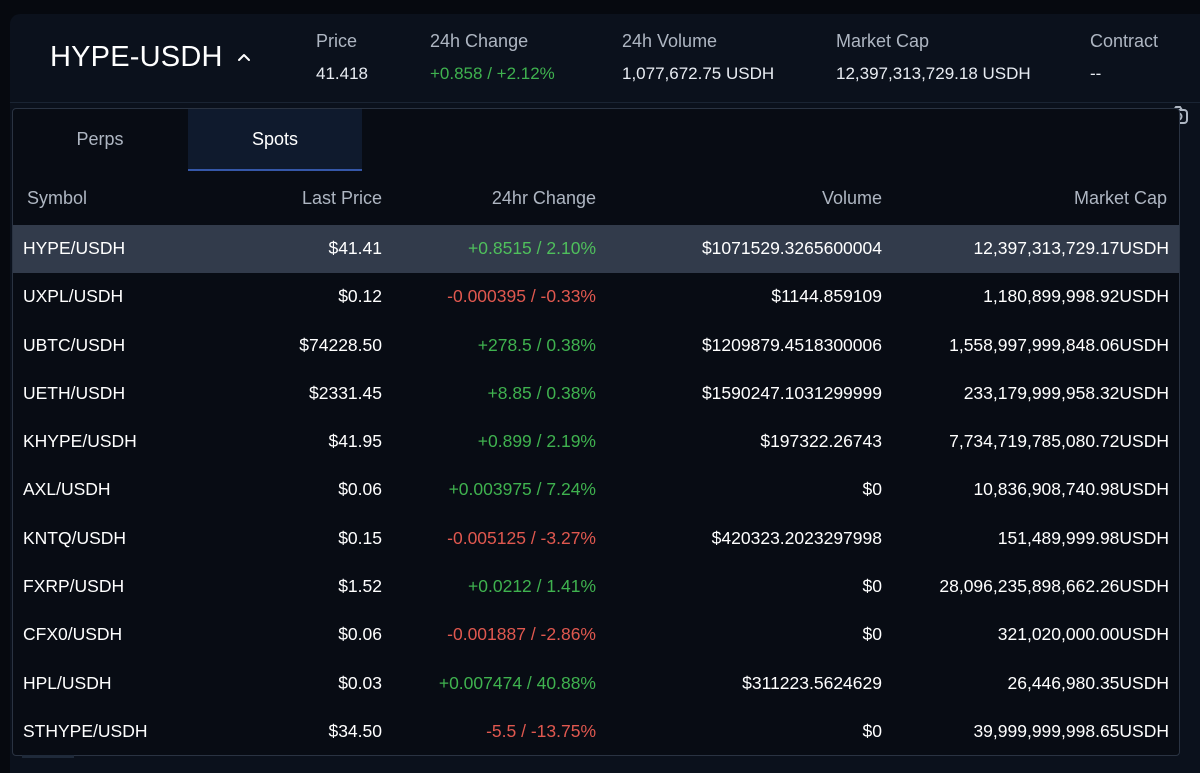  I want to click on row-symbol: KNTQ/USDH, so click(75, 537).